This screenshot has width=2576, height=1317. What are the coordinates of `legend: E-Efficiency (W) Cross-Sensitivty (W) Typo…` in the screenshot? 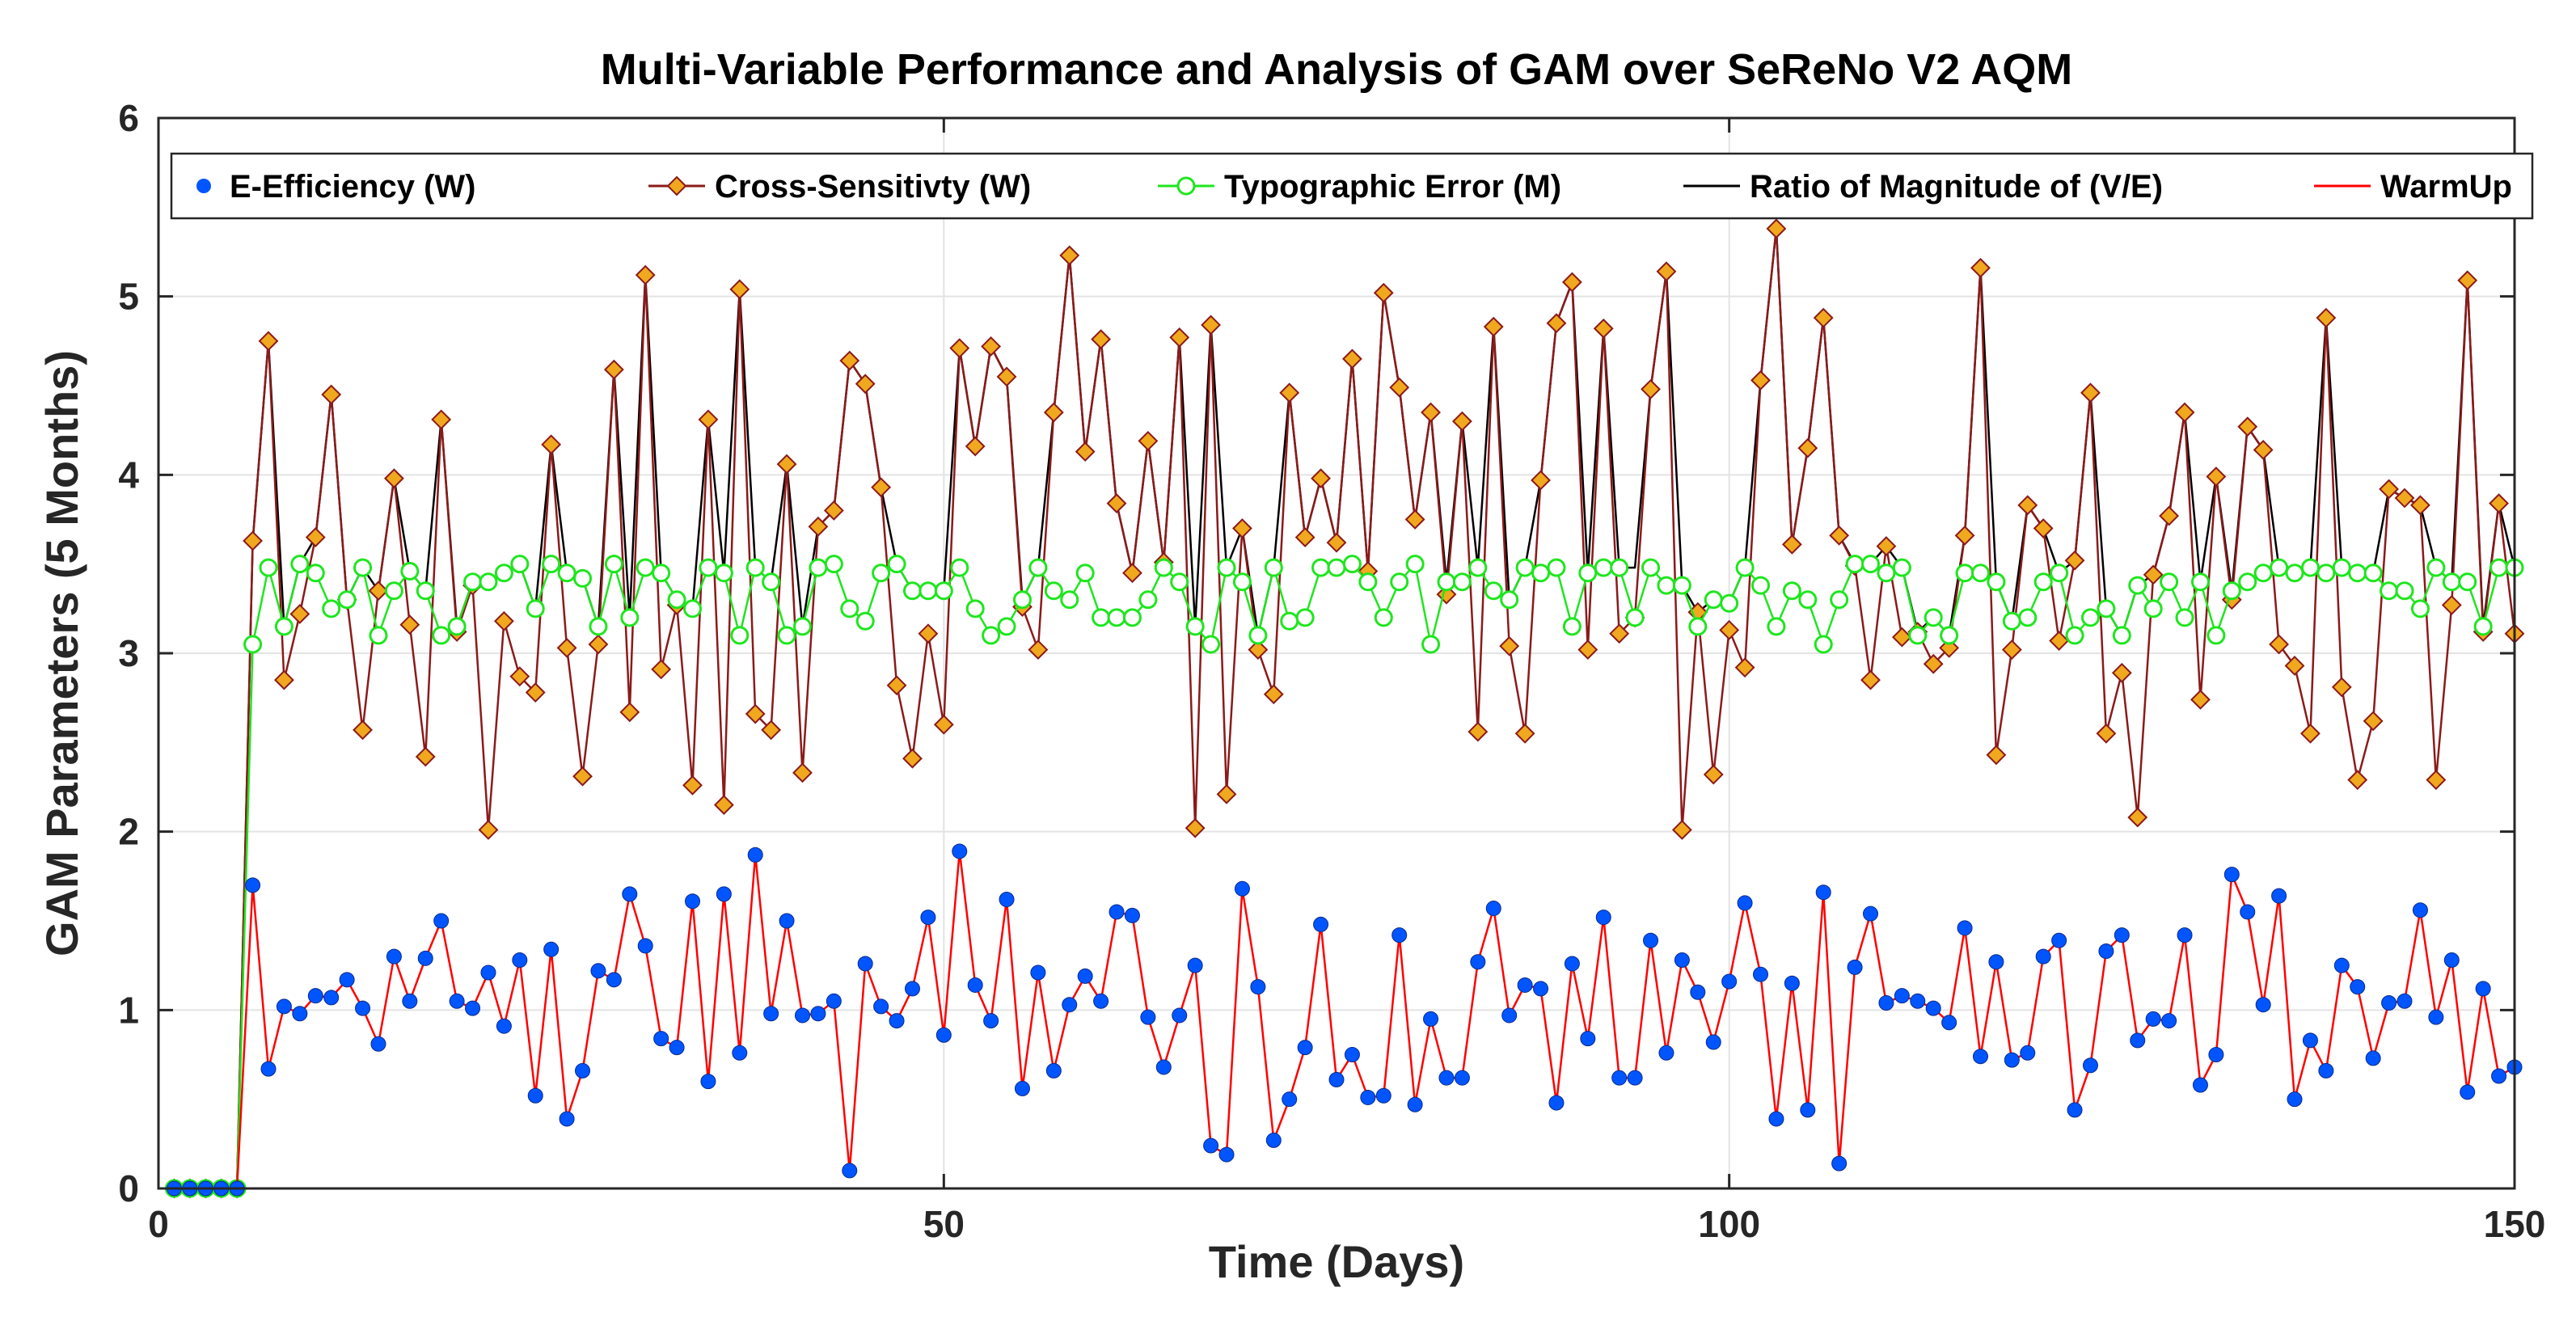 It's located at (1352, 186).